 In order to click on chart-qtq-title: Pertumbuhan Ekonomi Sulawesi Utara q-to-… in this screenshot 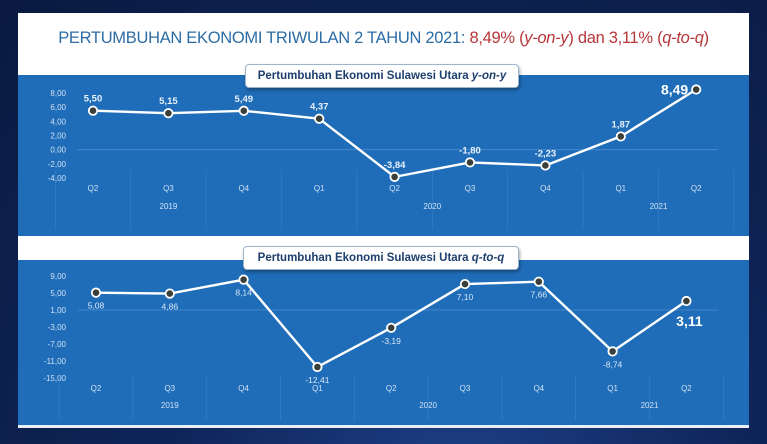, I will do `click(381, 258)`.